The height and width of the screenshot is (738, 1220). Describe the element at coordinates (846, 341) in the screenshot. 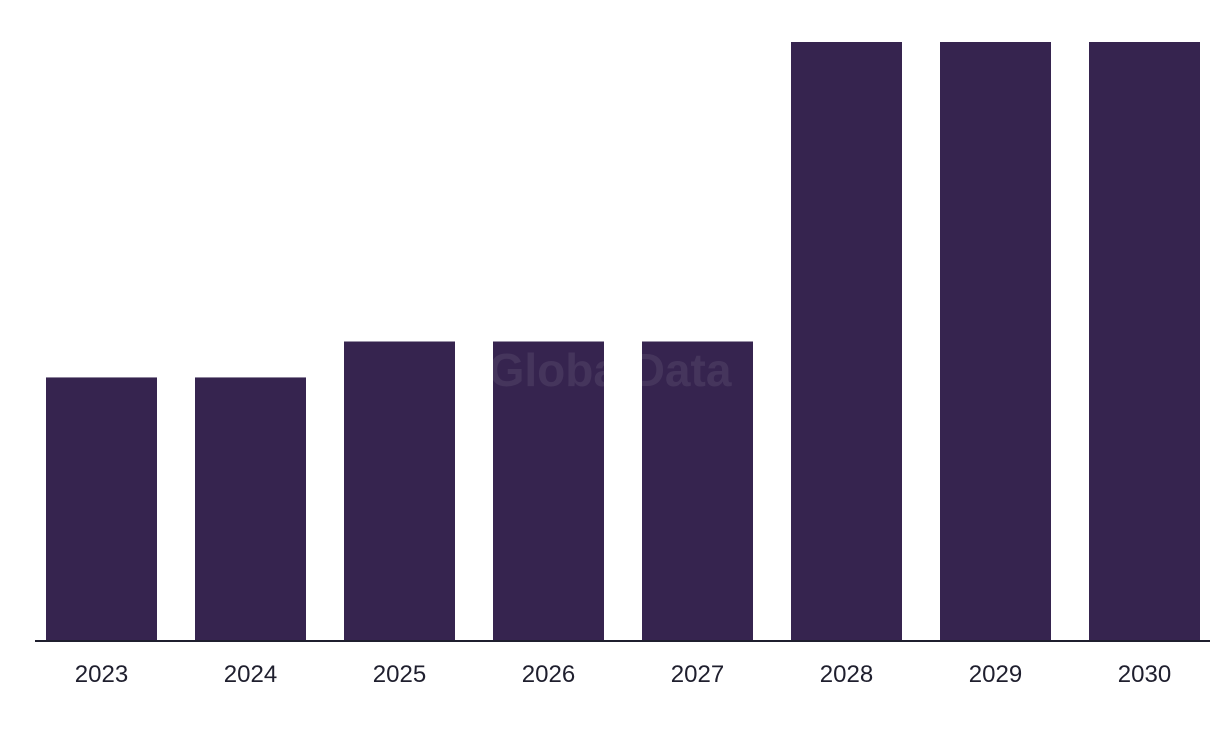

I see `bar-2028` at that location.